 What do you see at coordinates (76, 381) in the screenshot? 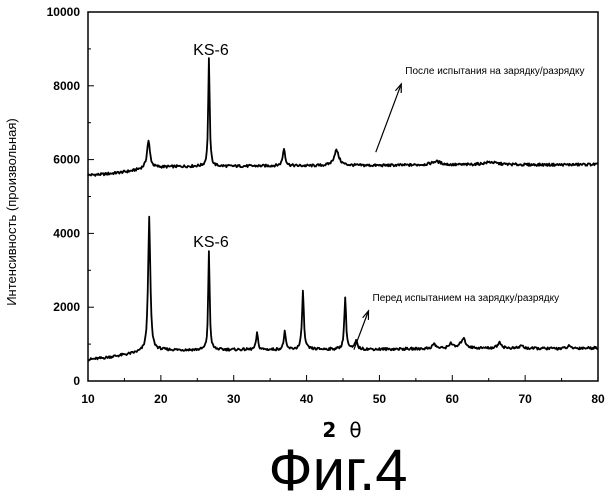
I see `y-tick-label: 0` at bounding box center [76, 381].